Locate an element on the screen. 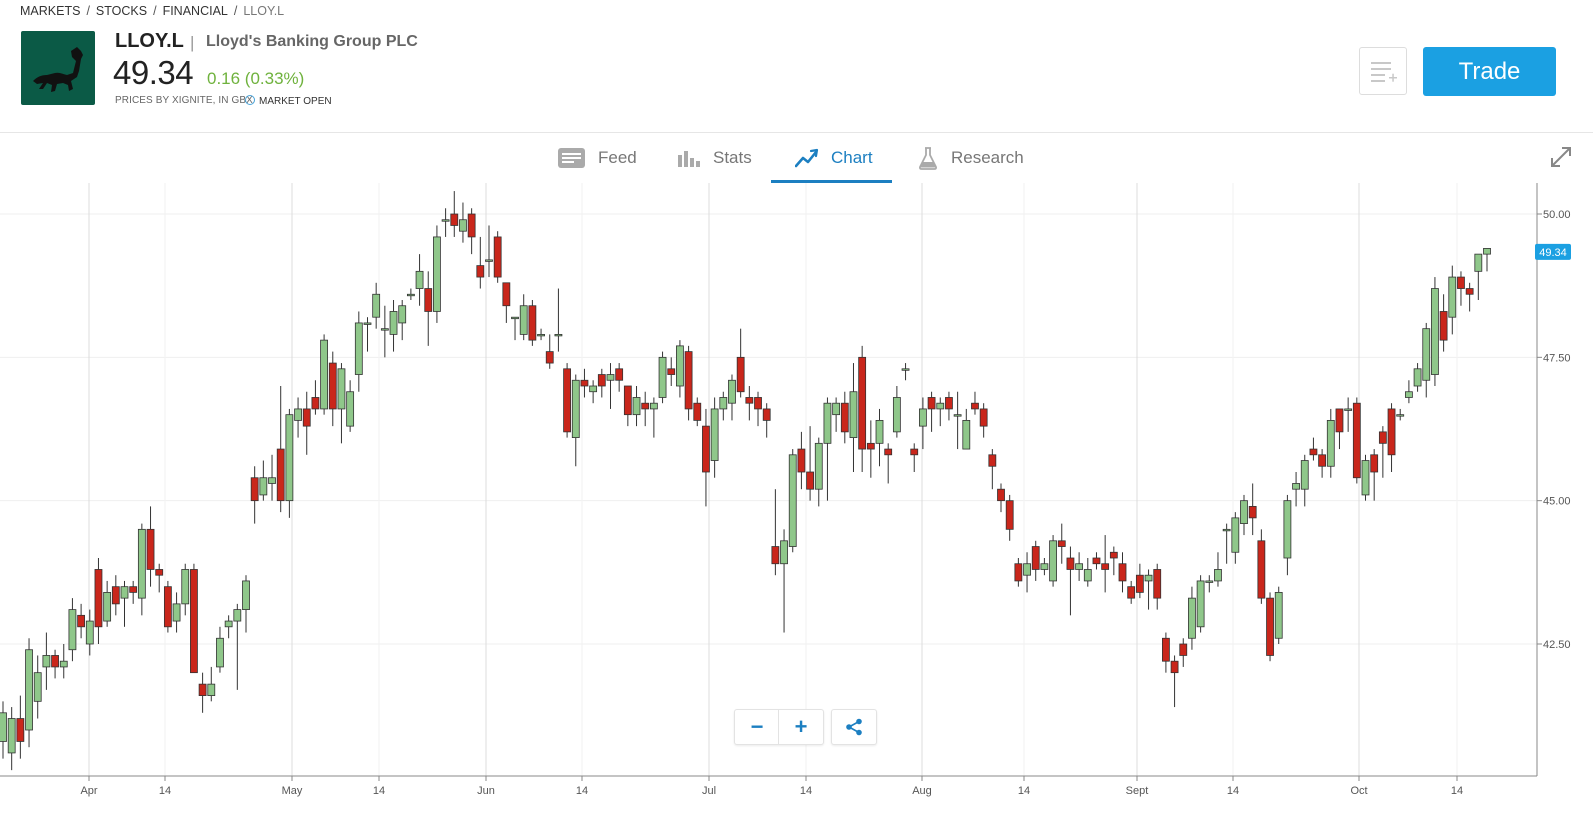  instrument-name: Lloyd's Banking Group PLC is located at coordinates (312, 41).